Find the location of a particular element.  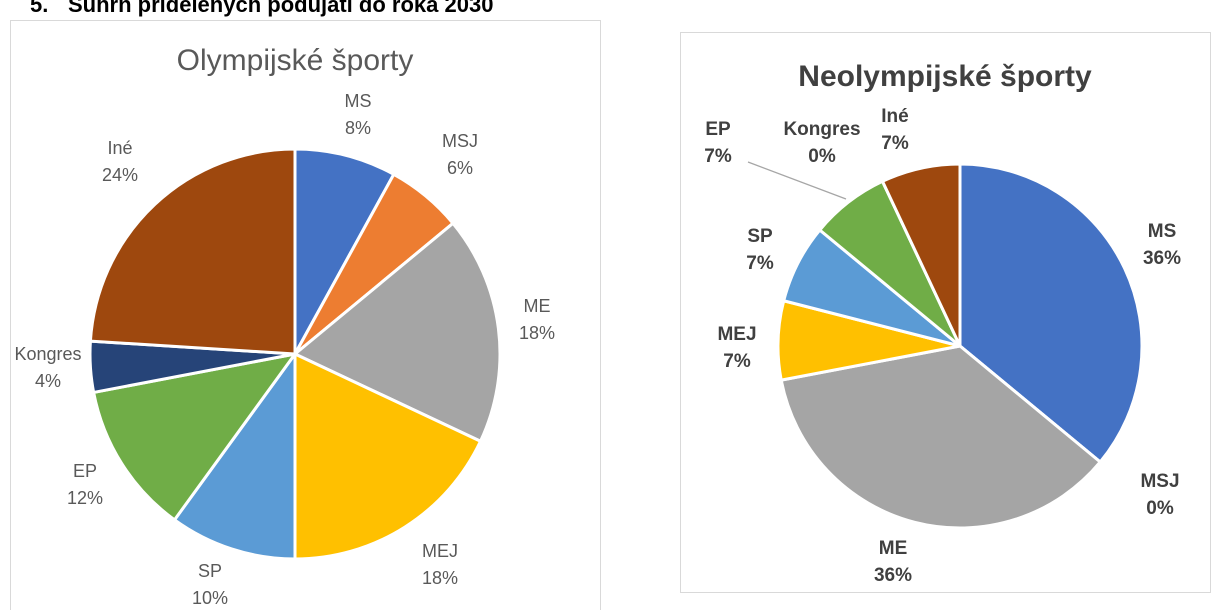

chart-title: Olympijské športy is located at coordinates (295, 60).